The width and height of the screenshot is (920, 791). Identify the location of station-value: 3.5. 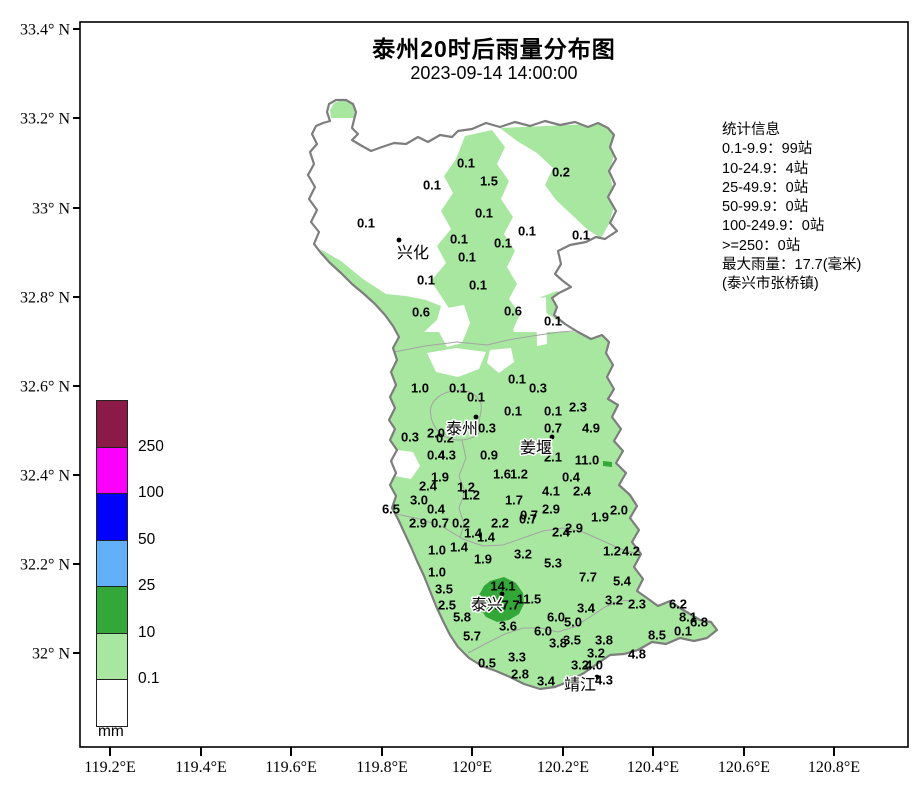
(572, 640).